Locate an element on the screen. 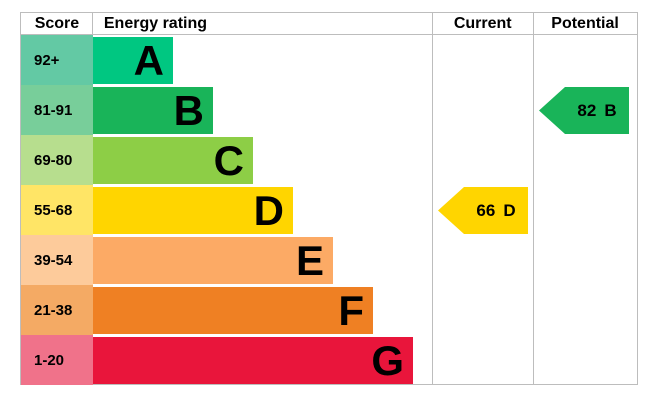 This screenshot has height=401, width=661. current-rating-label: 66 D is located at coordinates (495, 211).